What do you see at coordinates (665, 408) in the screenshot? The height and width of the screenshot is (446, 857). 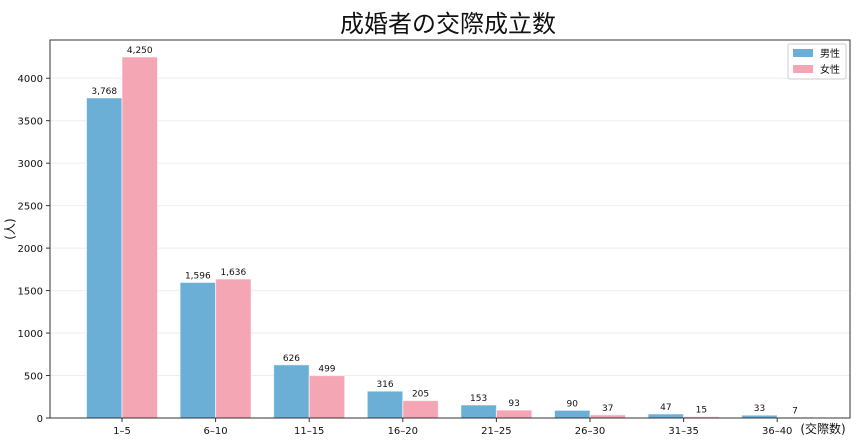 I see `data-label: 47` at bounding box center [665, 408].